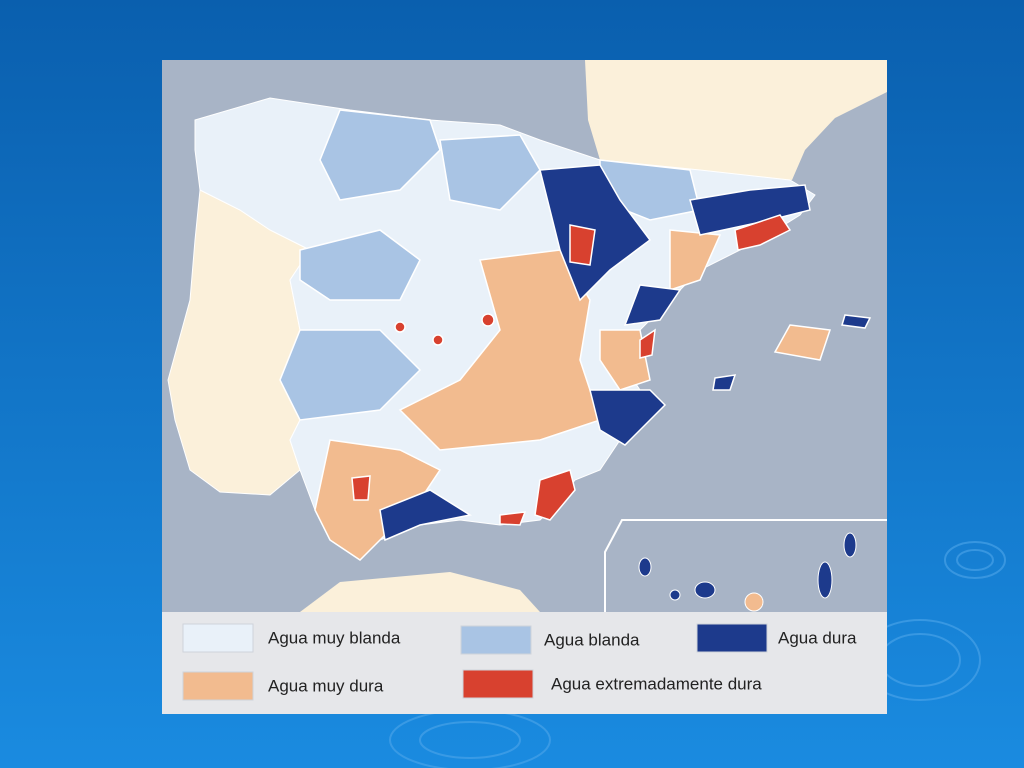 This screenshot has width=1024, height=768. What do you see at coordinates (592, 639) in the screenshot?
I see `legend-label: Agua blanda` at bounding box center [592, 639].